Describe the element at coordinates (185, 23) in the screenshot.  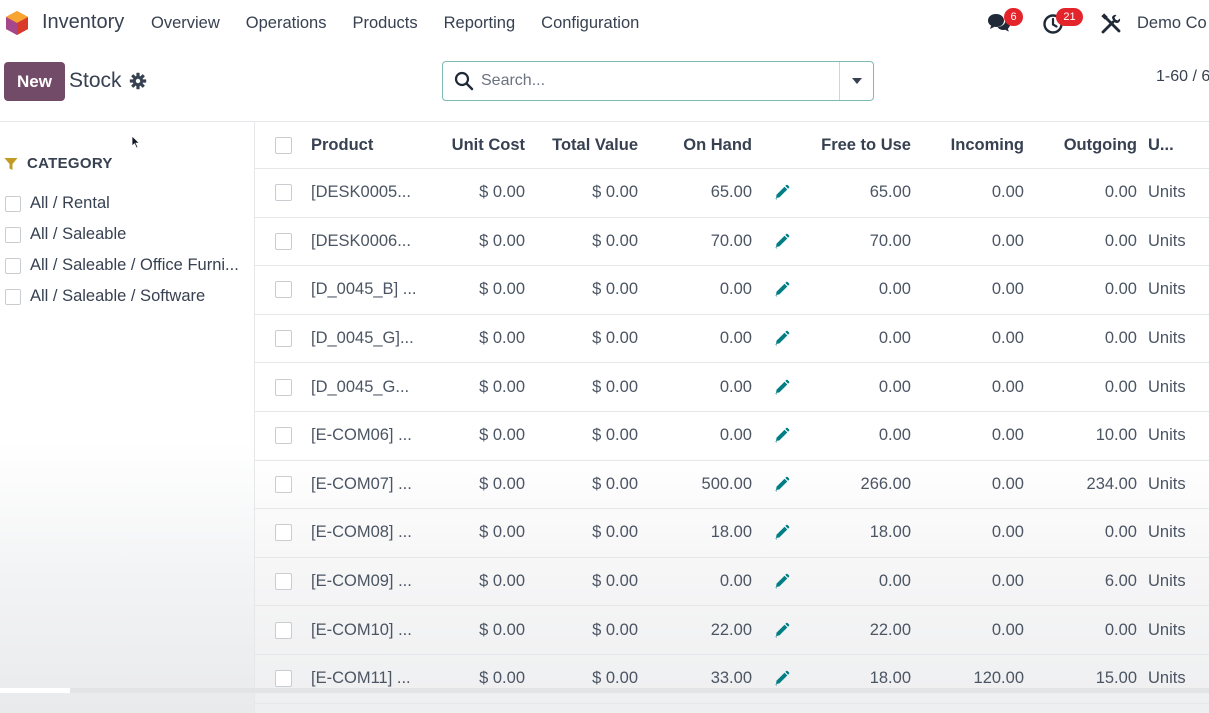
I see `menu-overview: Overview` at that location.